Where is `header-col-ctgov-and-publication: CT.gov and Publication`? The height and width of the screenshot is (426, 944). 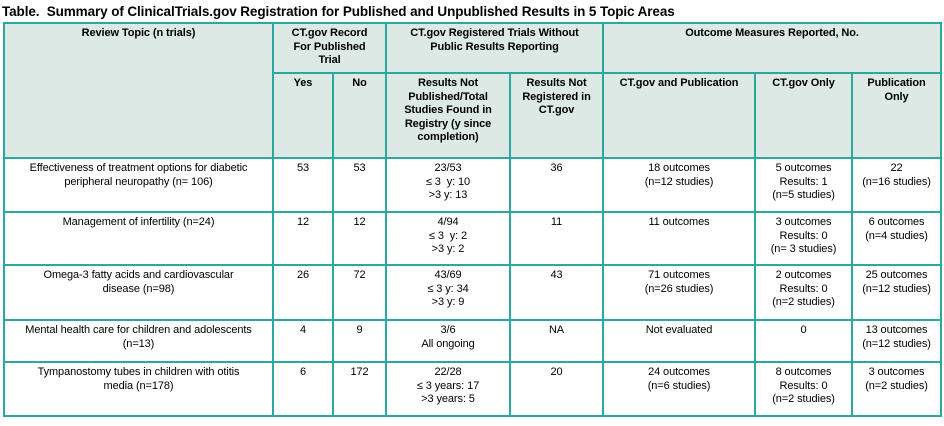 header-col-ctgov-and-publication: CT.gov and Publication is located at coordinates (679, 115).